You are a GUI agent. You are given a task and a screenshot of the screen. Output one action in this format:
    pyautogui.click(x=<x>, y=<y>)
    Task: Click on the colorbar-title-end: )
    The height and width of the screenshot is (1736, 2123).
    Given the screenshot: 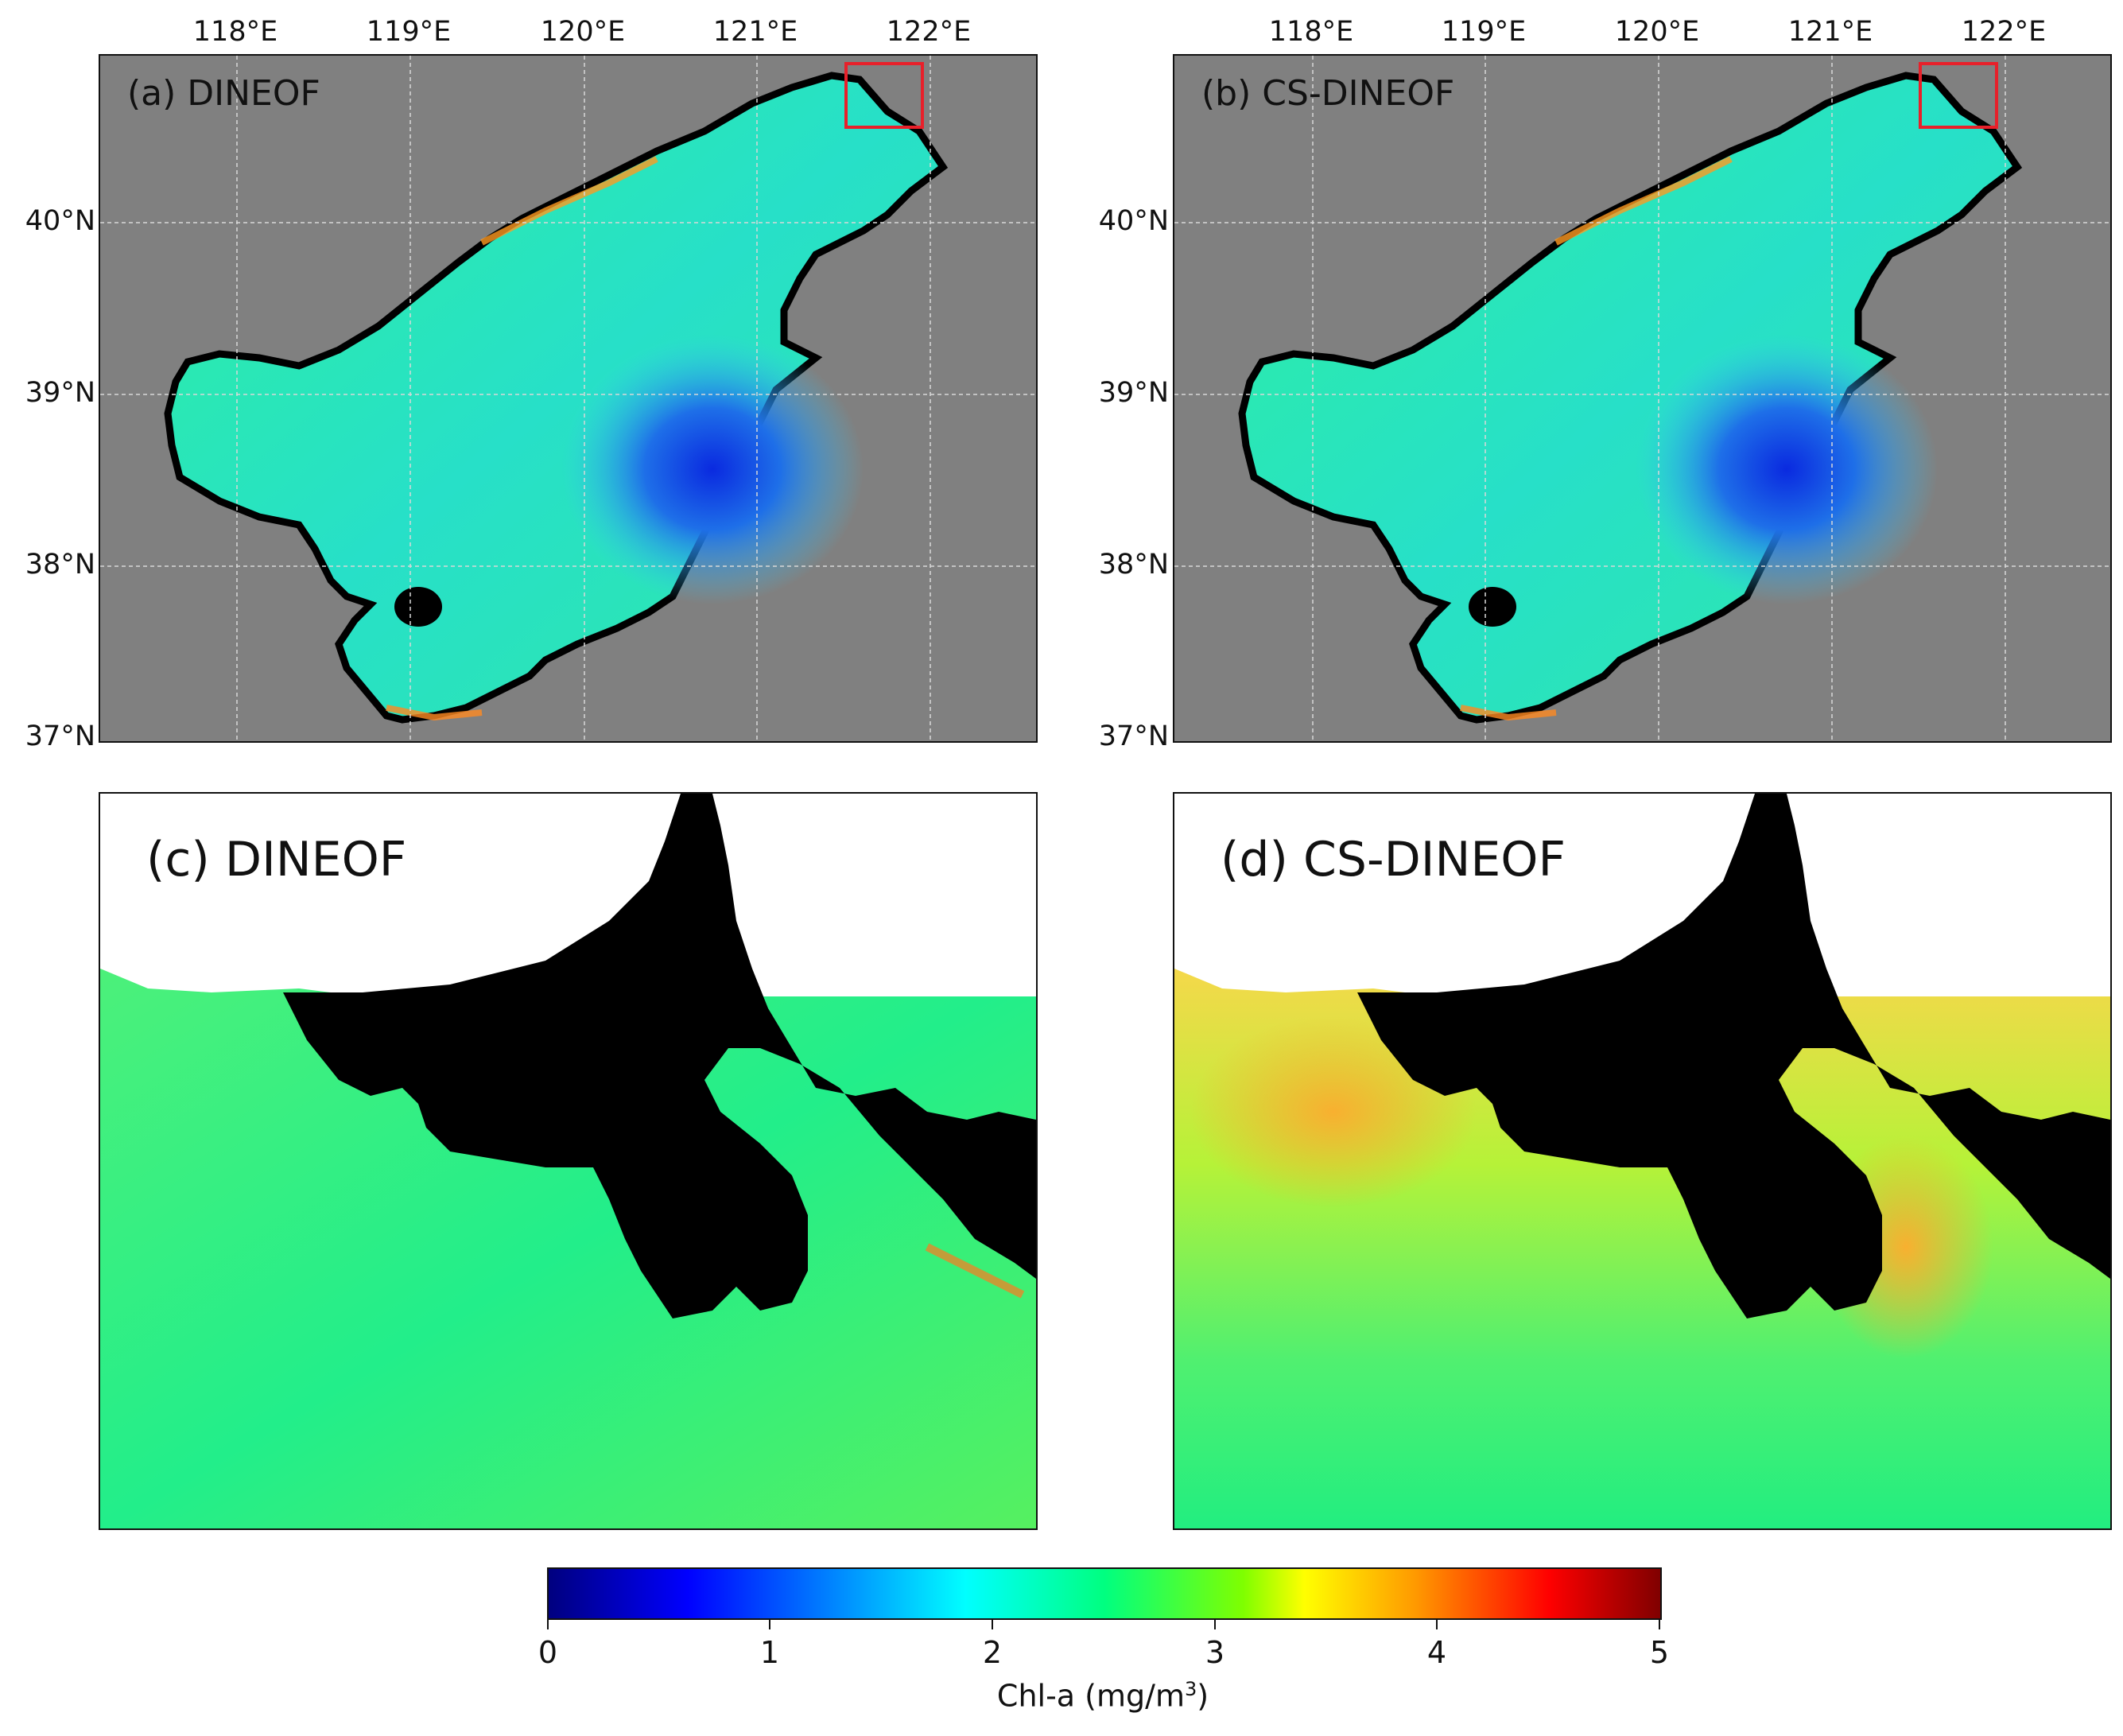 What is the action you would take?
    pyautogui.click(x=1203, y=1696)
    